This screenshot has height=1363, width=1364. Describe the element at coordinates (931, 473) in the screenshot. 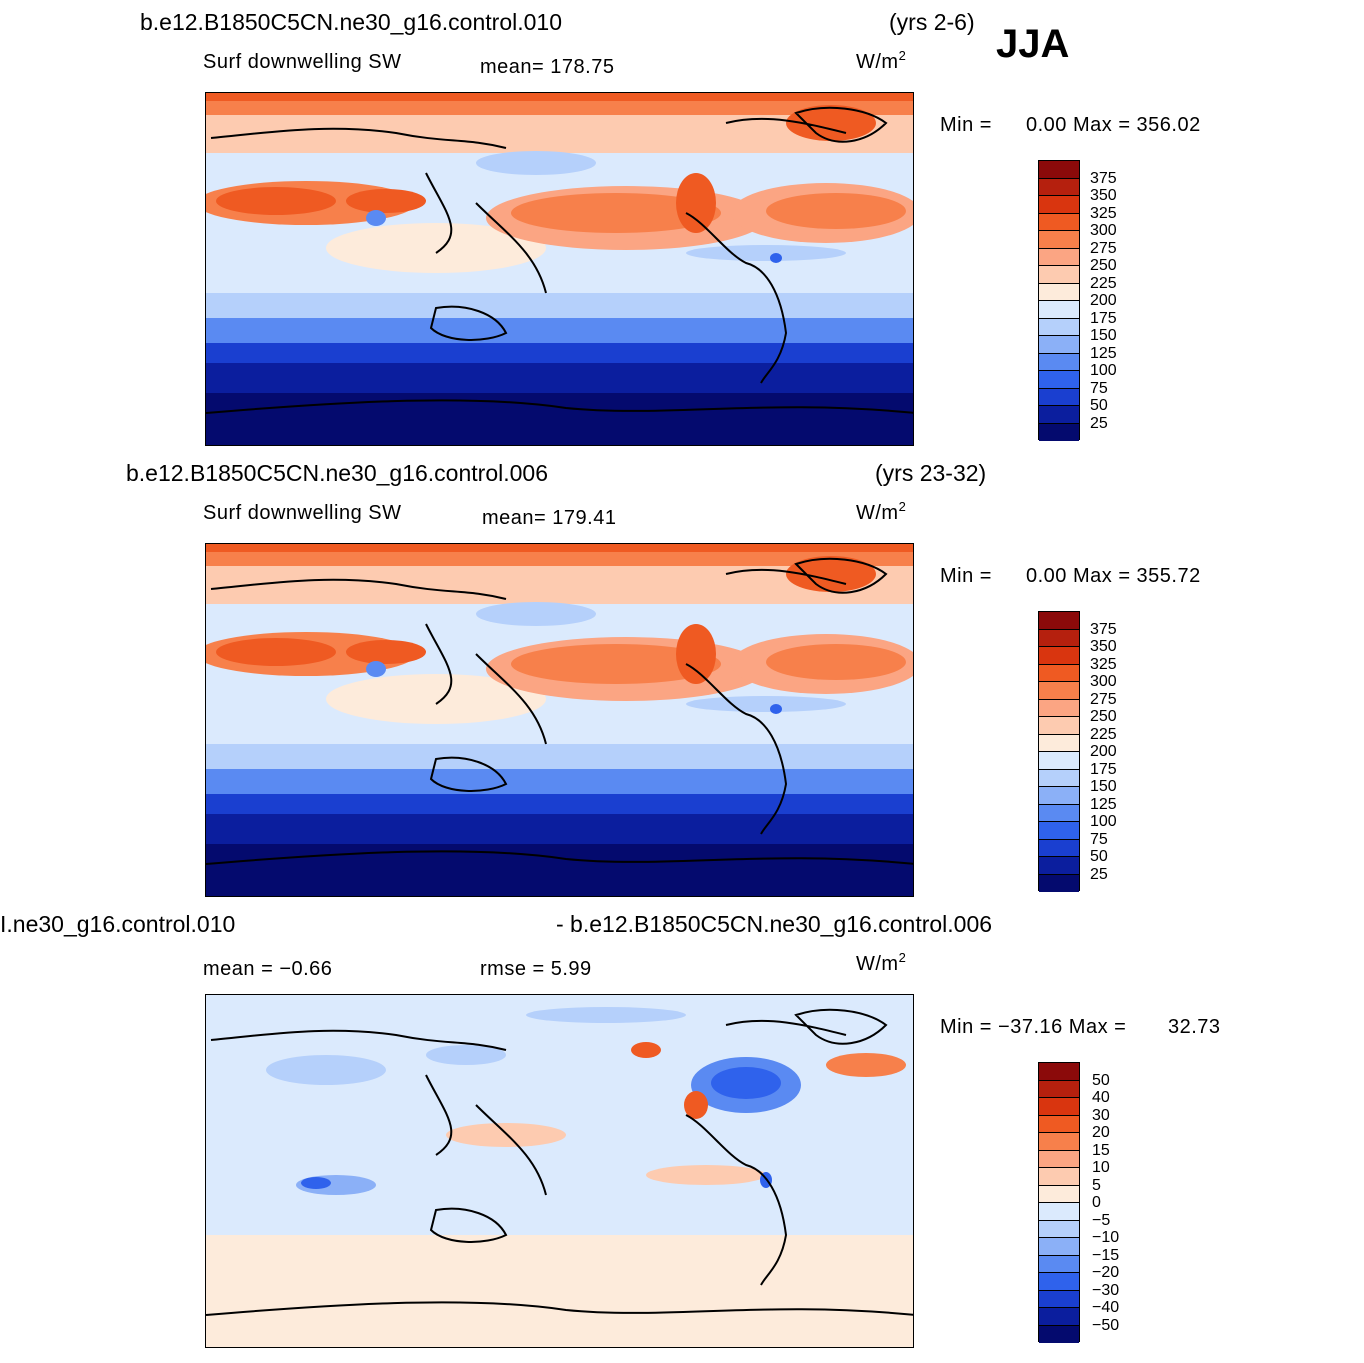

I see `panel2-years: (yrs 23-32)` at that location.